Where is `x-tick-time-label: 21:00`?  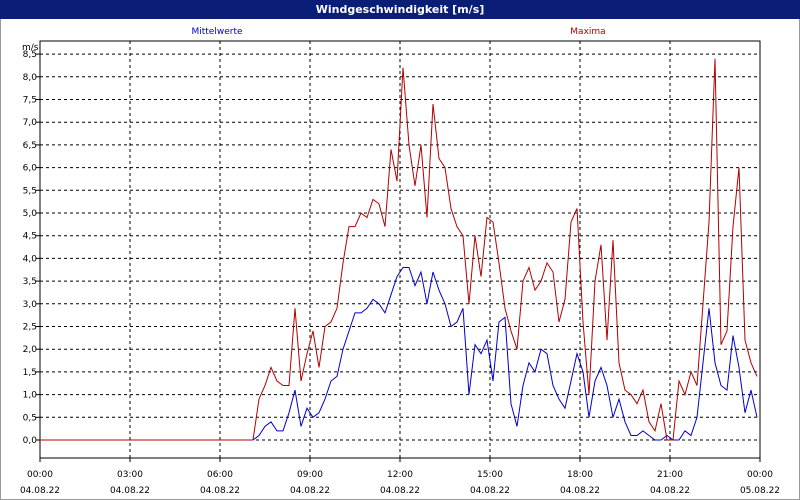 x-tick-time-label: 21:00 is located at coordinates (670, 475).